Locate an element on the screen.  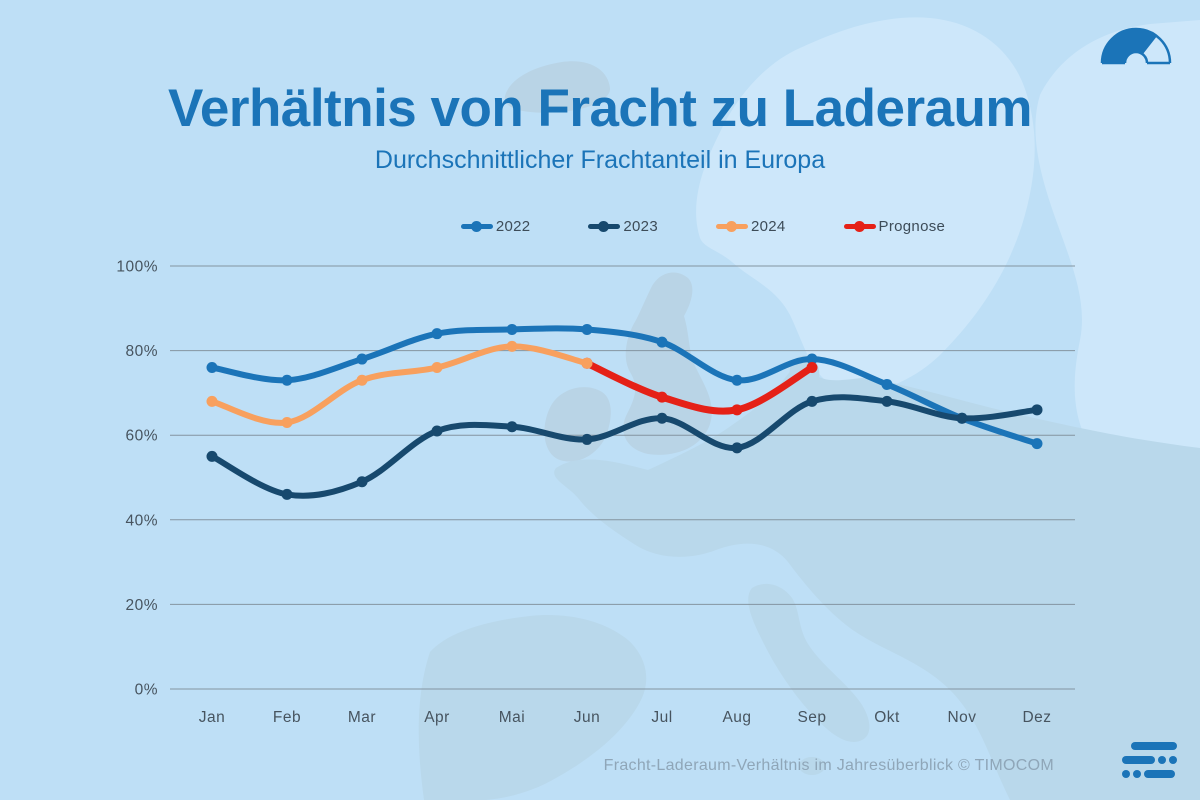
x-tick-label: Mai is located at coordinates (512, 717).